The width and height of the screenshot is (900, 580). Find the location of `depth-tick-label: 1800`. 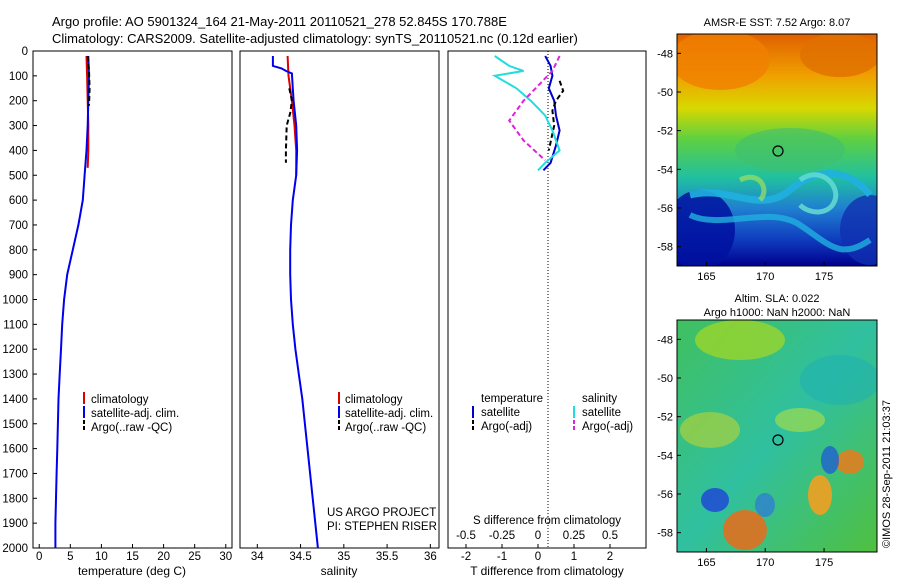

depth-tick-label: 1800 is located at coordinates (15, 499).